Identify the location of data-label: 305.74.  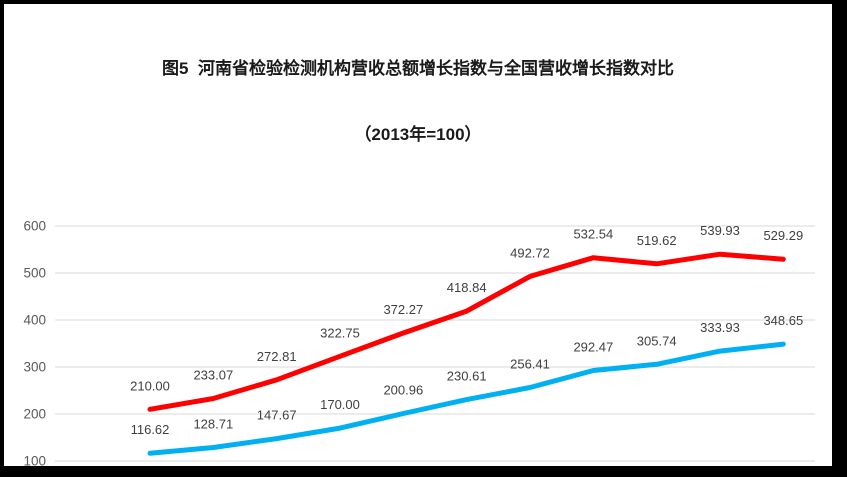
(657, 340).